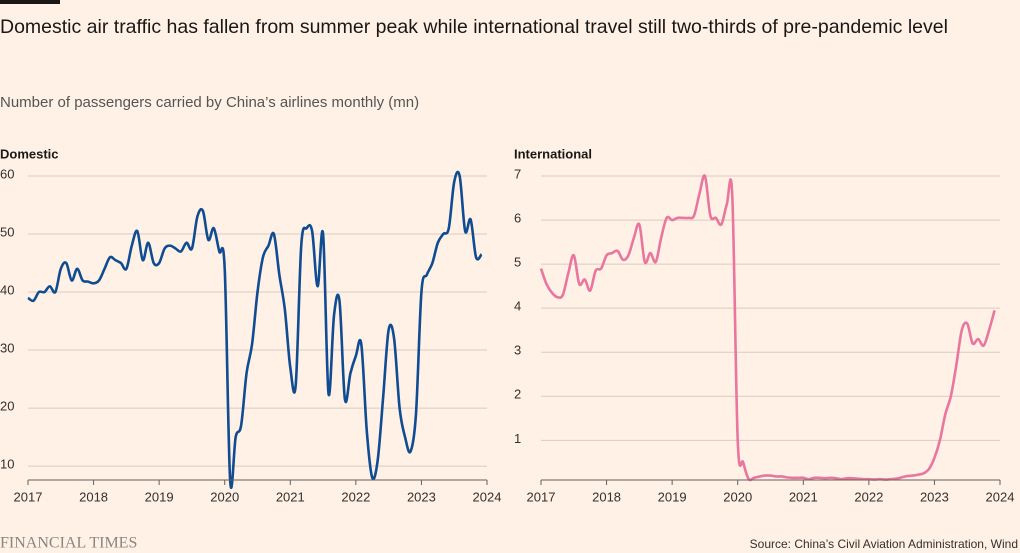 Image resolution: width=1020 pixels, height=553 pixels. Describe the element at coordinates (7, 173) in the screenshot. I see `y-tick-label: 60` at that location.